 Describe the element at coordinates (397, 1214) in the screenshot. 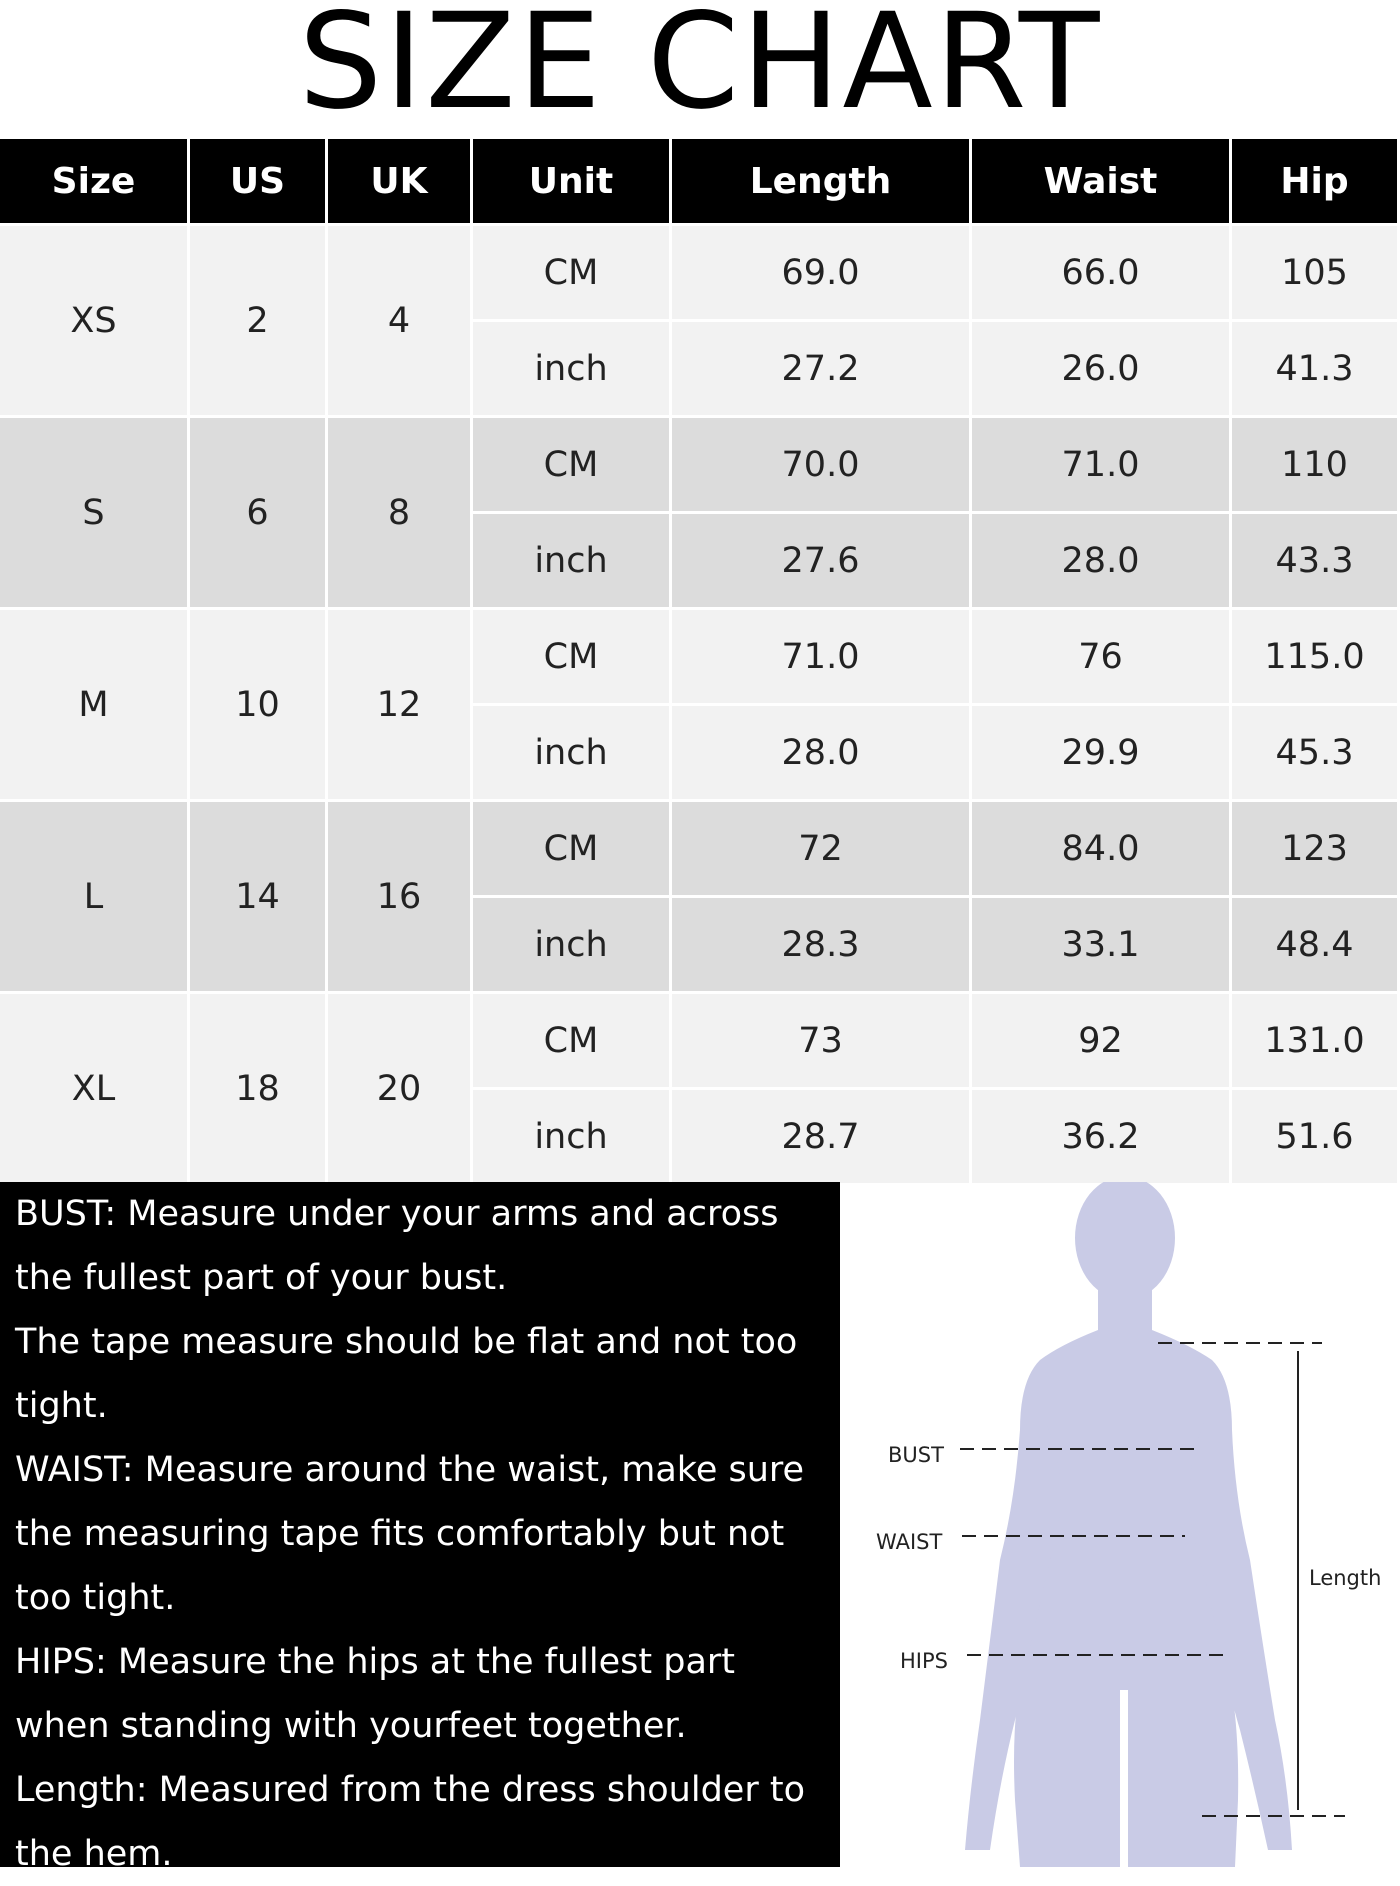

I see `note-line: BUST: Measure under your arms and across` at that location.